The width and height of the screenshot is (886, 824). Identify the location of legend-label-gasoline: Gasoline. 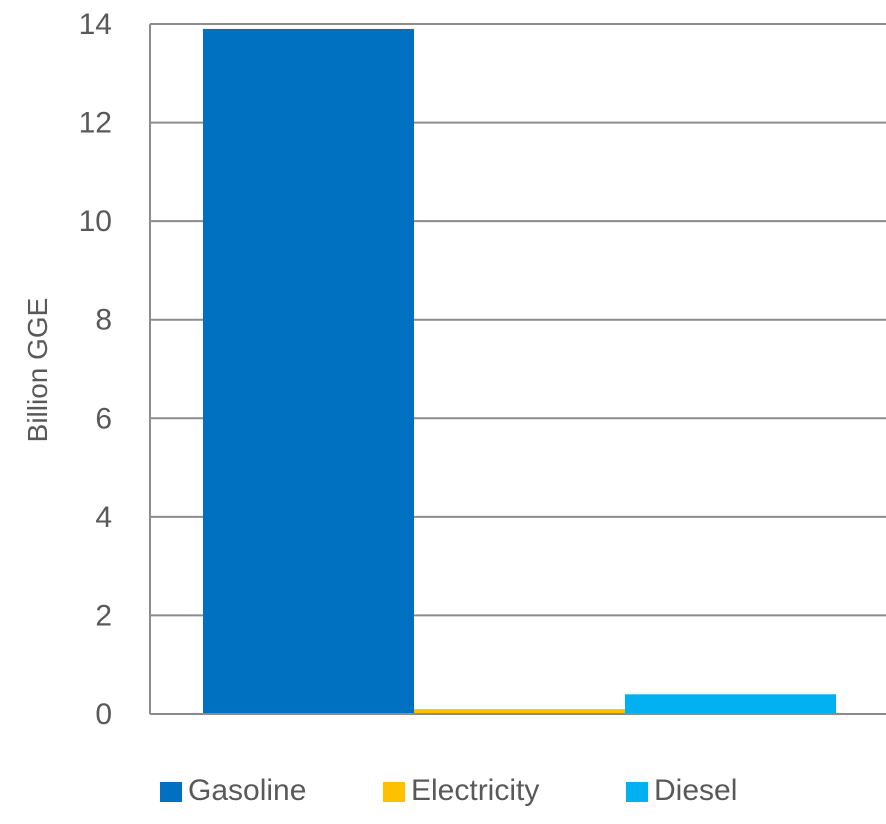
(247, 790).